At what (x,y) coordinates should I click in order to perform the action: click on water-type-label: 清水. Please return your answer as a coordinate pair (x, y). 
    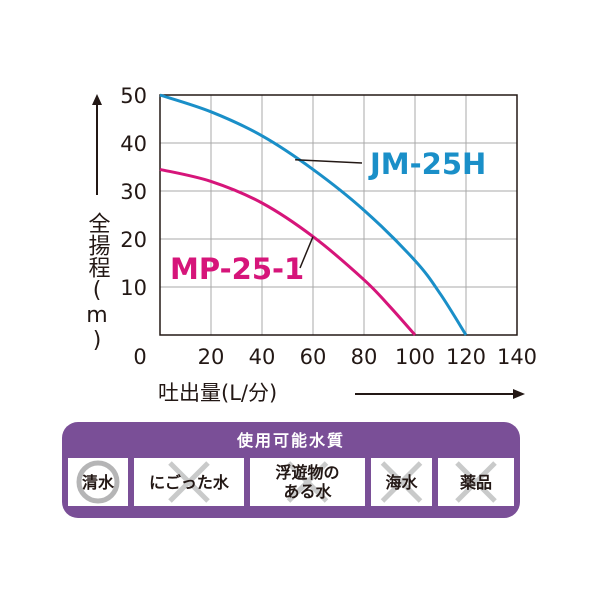
    Looking at the image, I should click on (97, 482).